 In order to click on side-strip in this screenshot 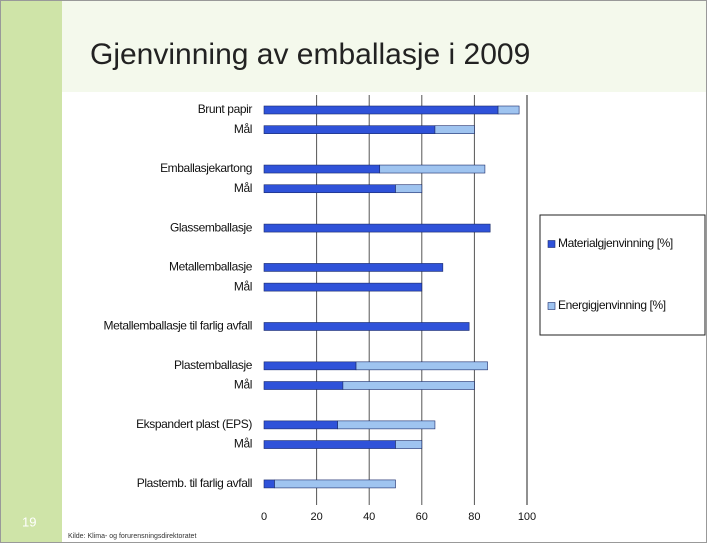, I will do `click(31, 271)`.